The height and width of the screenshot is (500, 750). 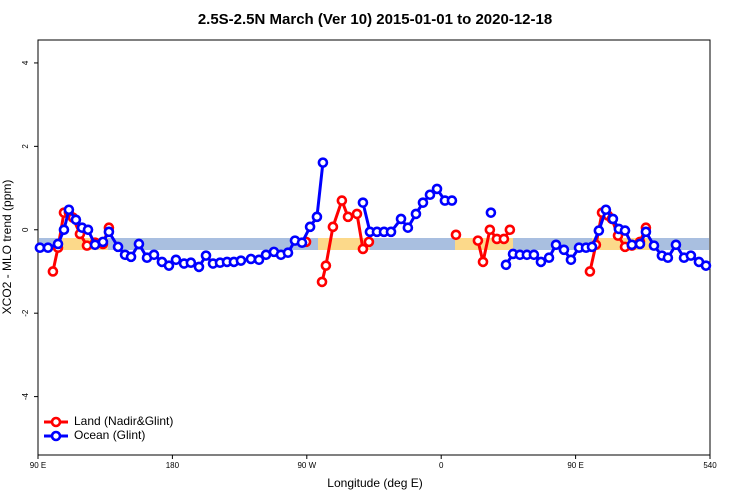 What do you see at coordinates (306, 465) in the screenshot?
I see `x-tick-label: 90 W` at bounding box center [306, 465].